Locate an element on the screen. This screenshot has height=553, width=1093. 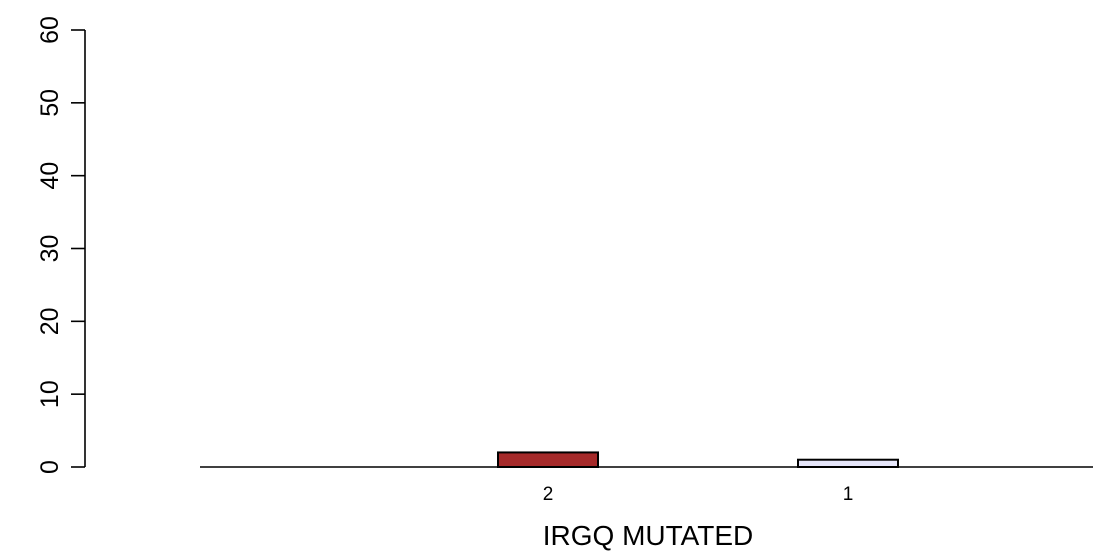
y-tick-label: 0 is located at coordinates (50, 467).